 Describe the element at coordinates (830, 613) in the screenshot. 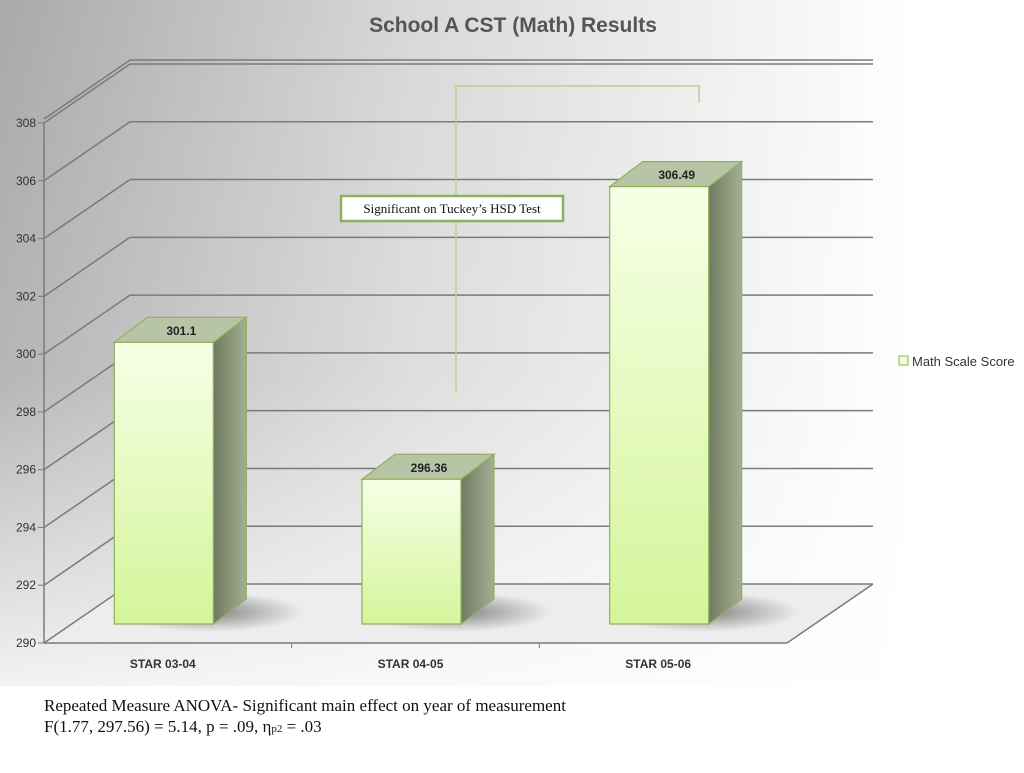

I see `floor-right-edge` at that location.